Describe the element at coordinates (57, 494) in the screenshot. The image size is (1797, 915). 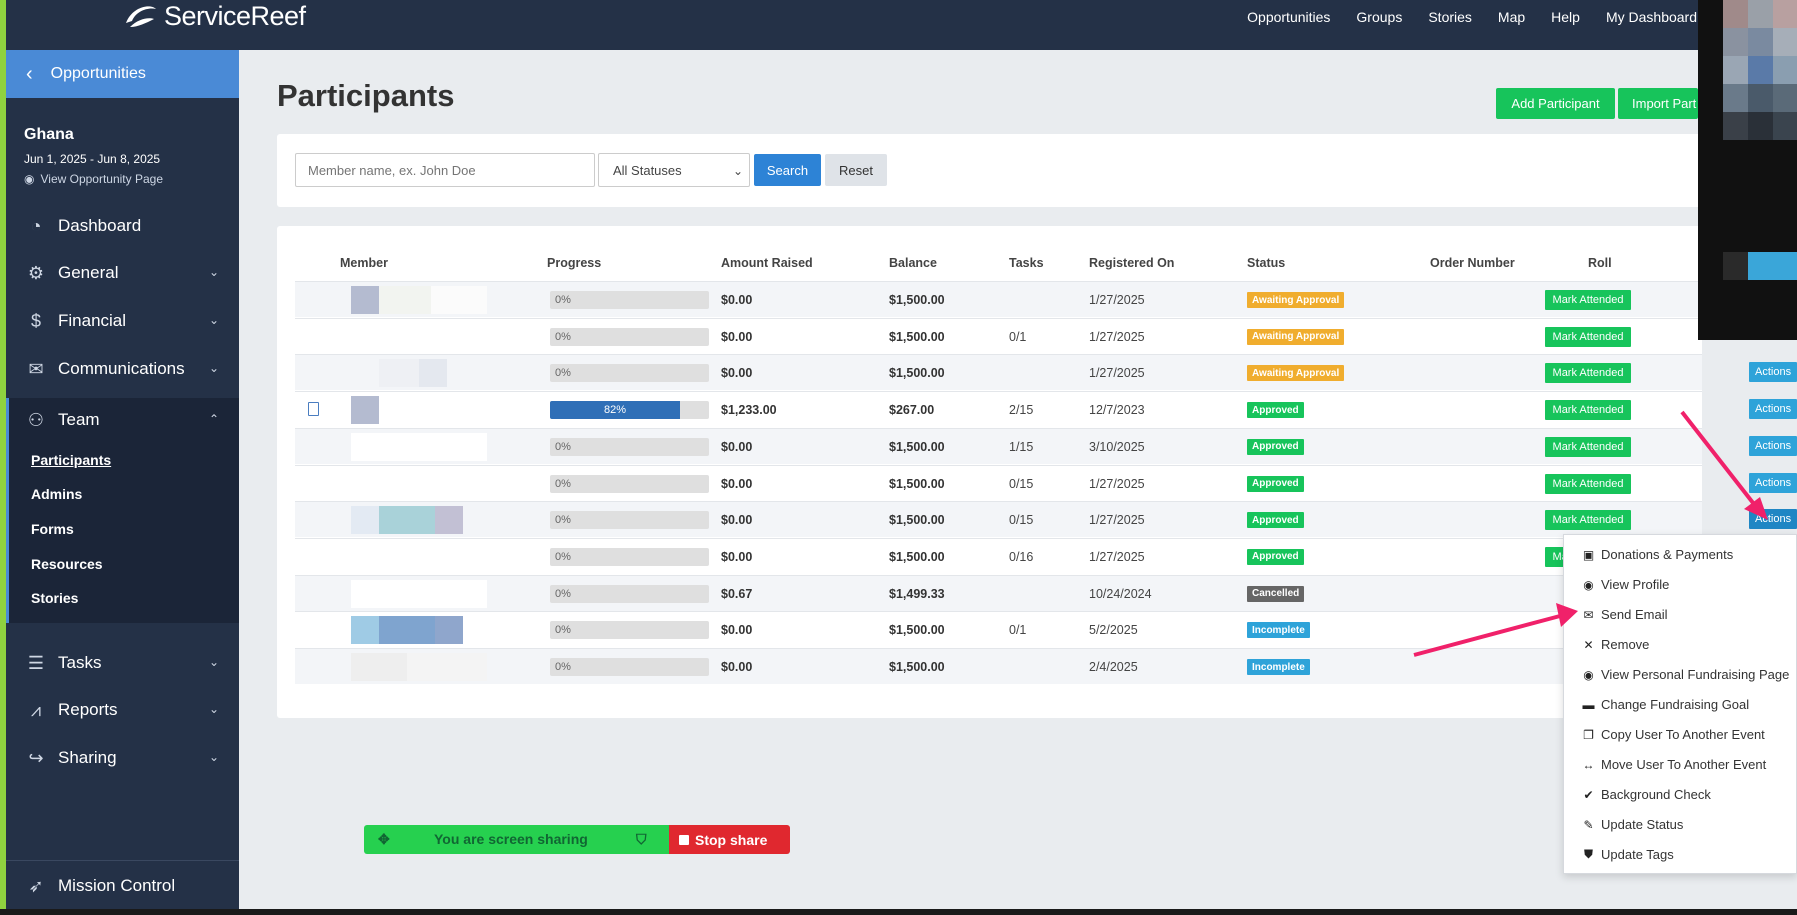
I see `sidebar-sub-admins: Admins` at that location.